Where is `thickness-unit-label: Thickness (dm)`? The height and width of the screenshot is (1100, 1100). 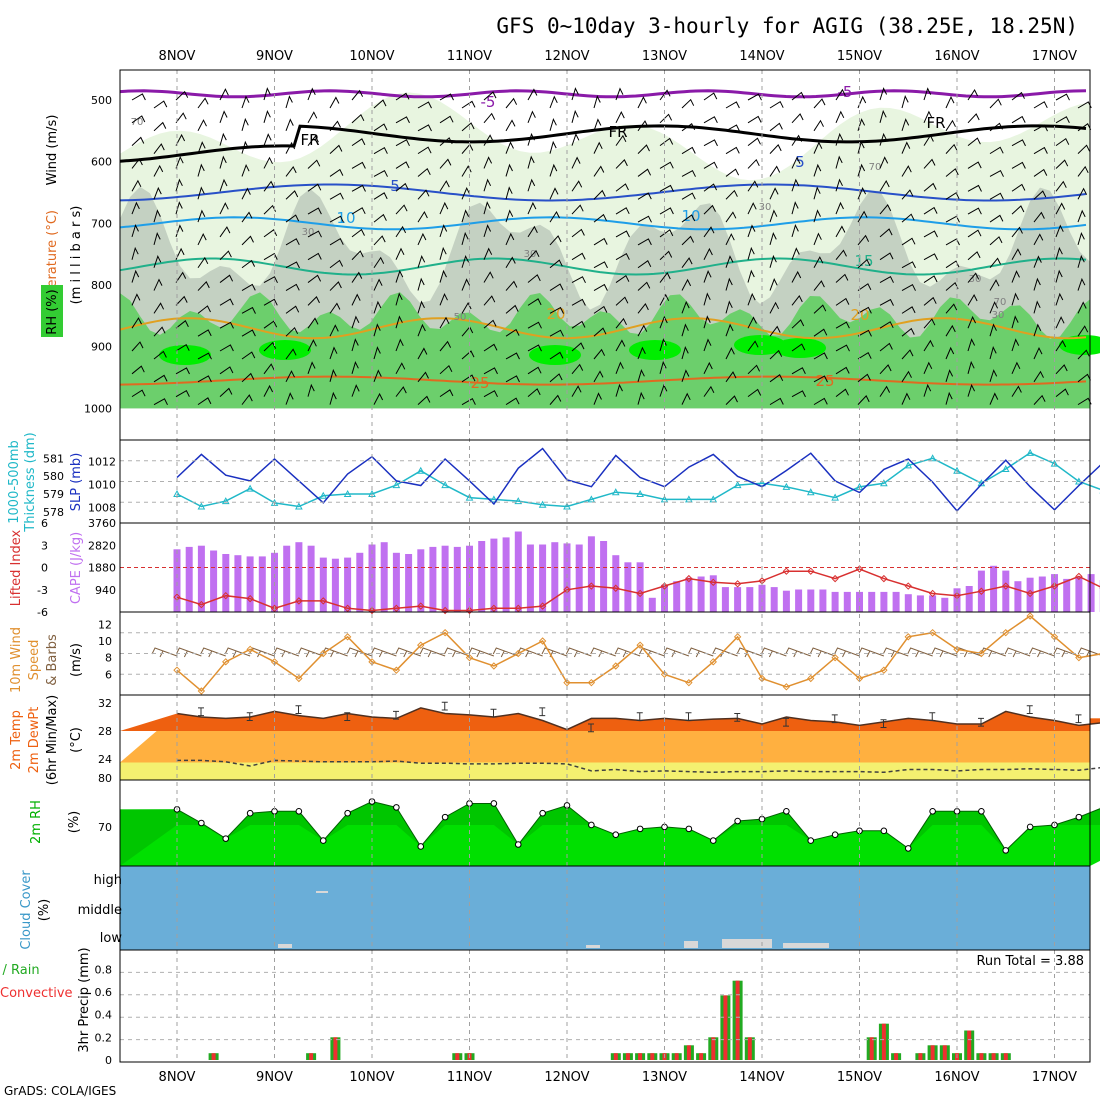 thickness-unit-label: Thickness (dm) is located at coordinates (30, 482).